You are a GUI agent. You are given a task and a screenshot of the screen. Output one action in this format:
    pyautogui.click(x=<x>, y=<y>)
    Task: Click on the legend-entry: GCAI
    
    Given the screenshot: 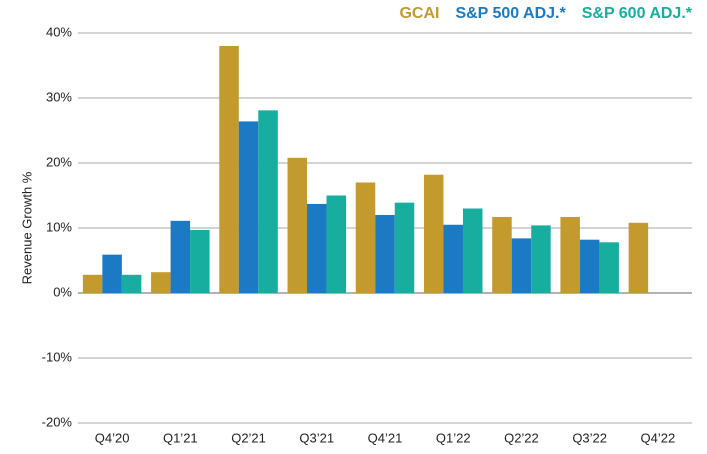 What is the action you would take?
    pyautogui.click(x=419, y=13)
    